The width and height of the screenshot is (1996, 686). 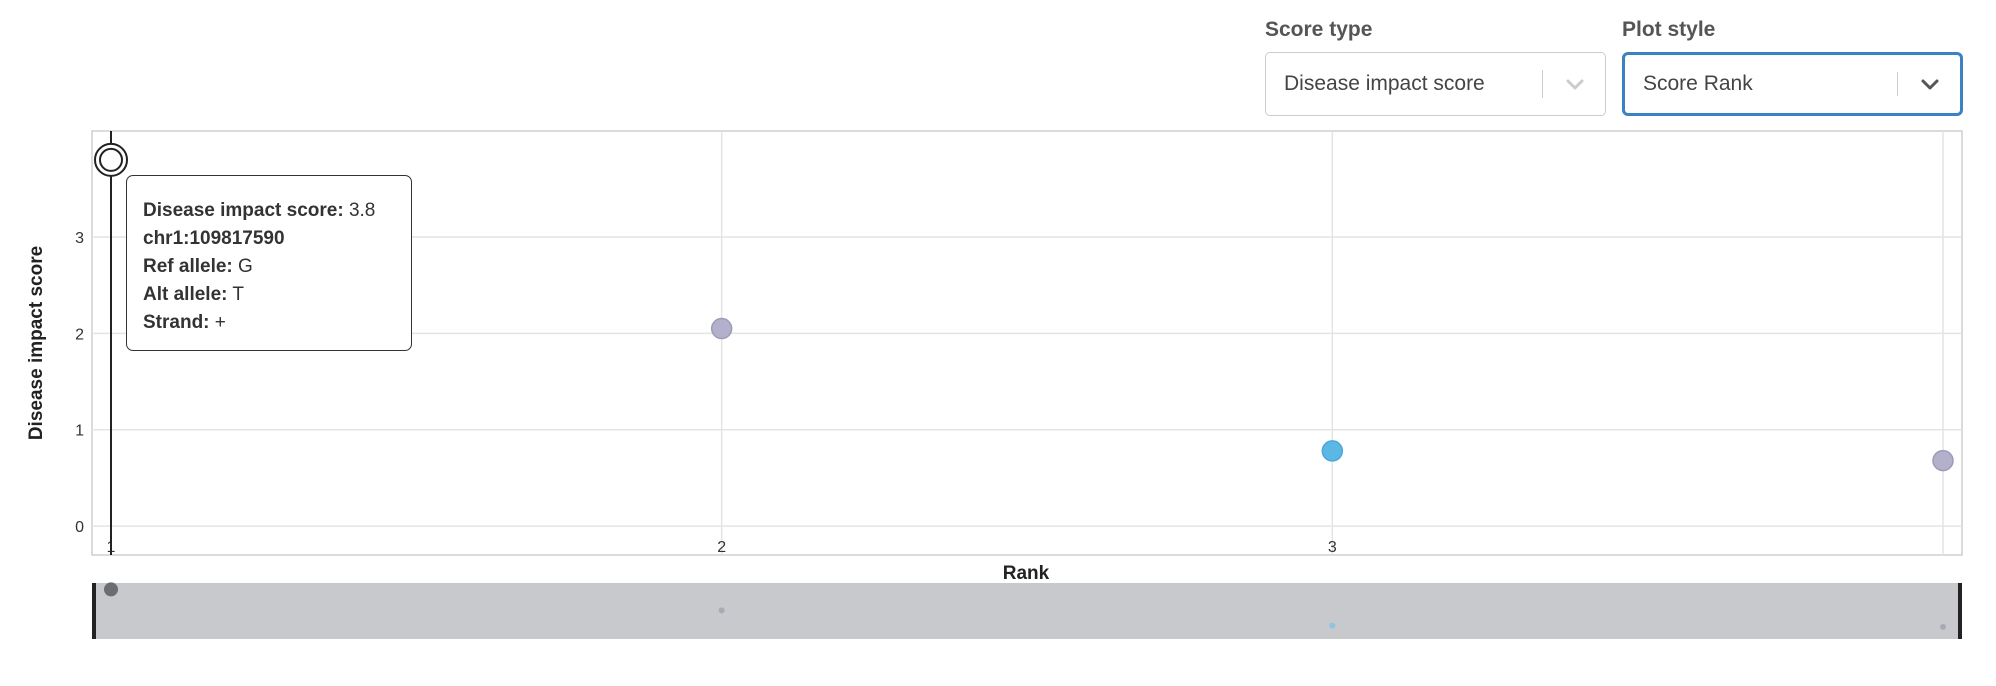 I want to click on tooltip-alt-line: Alt allele: T, so click(x=194, y=294).